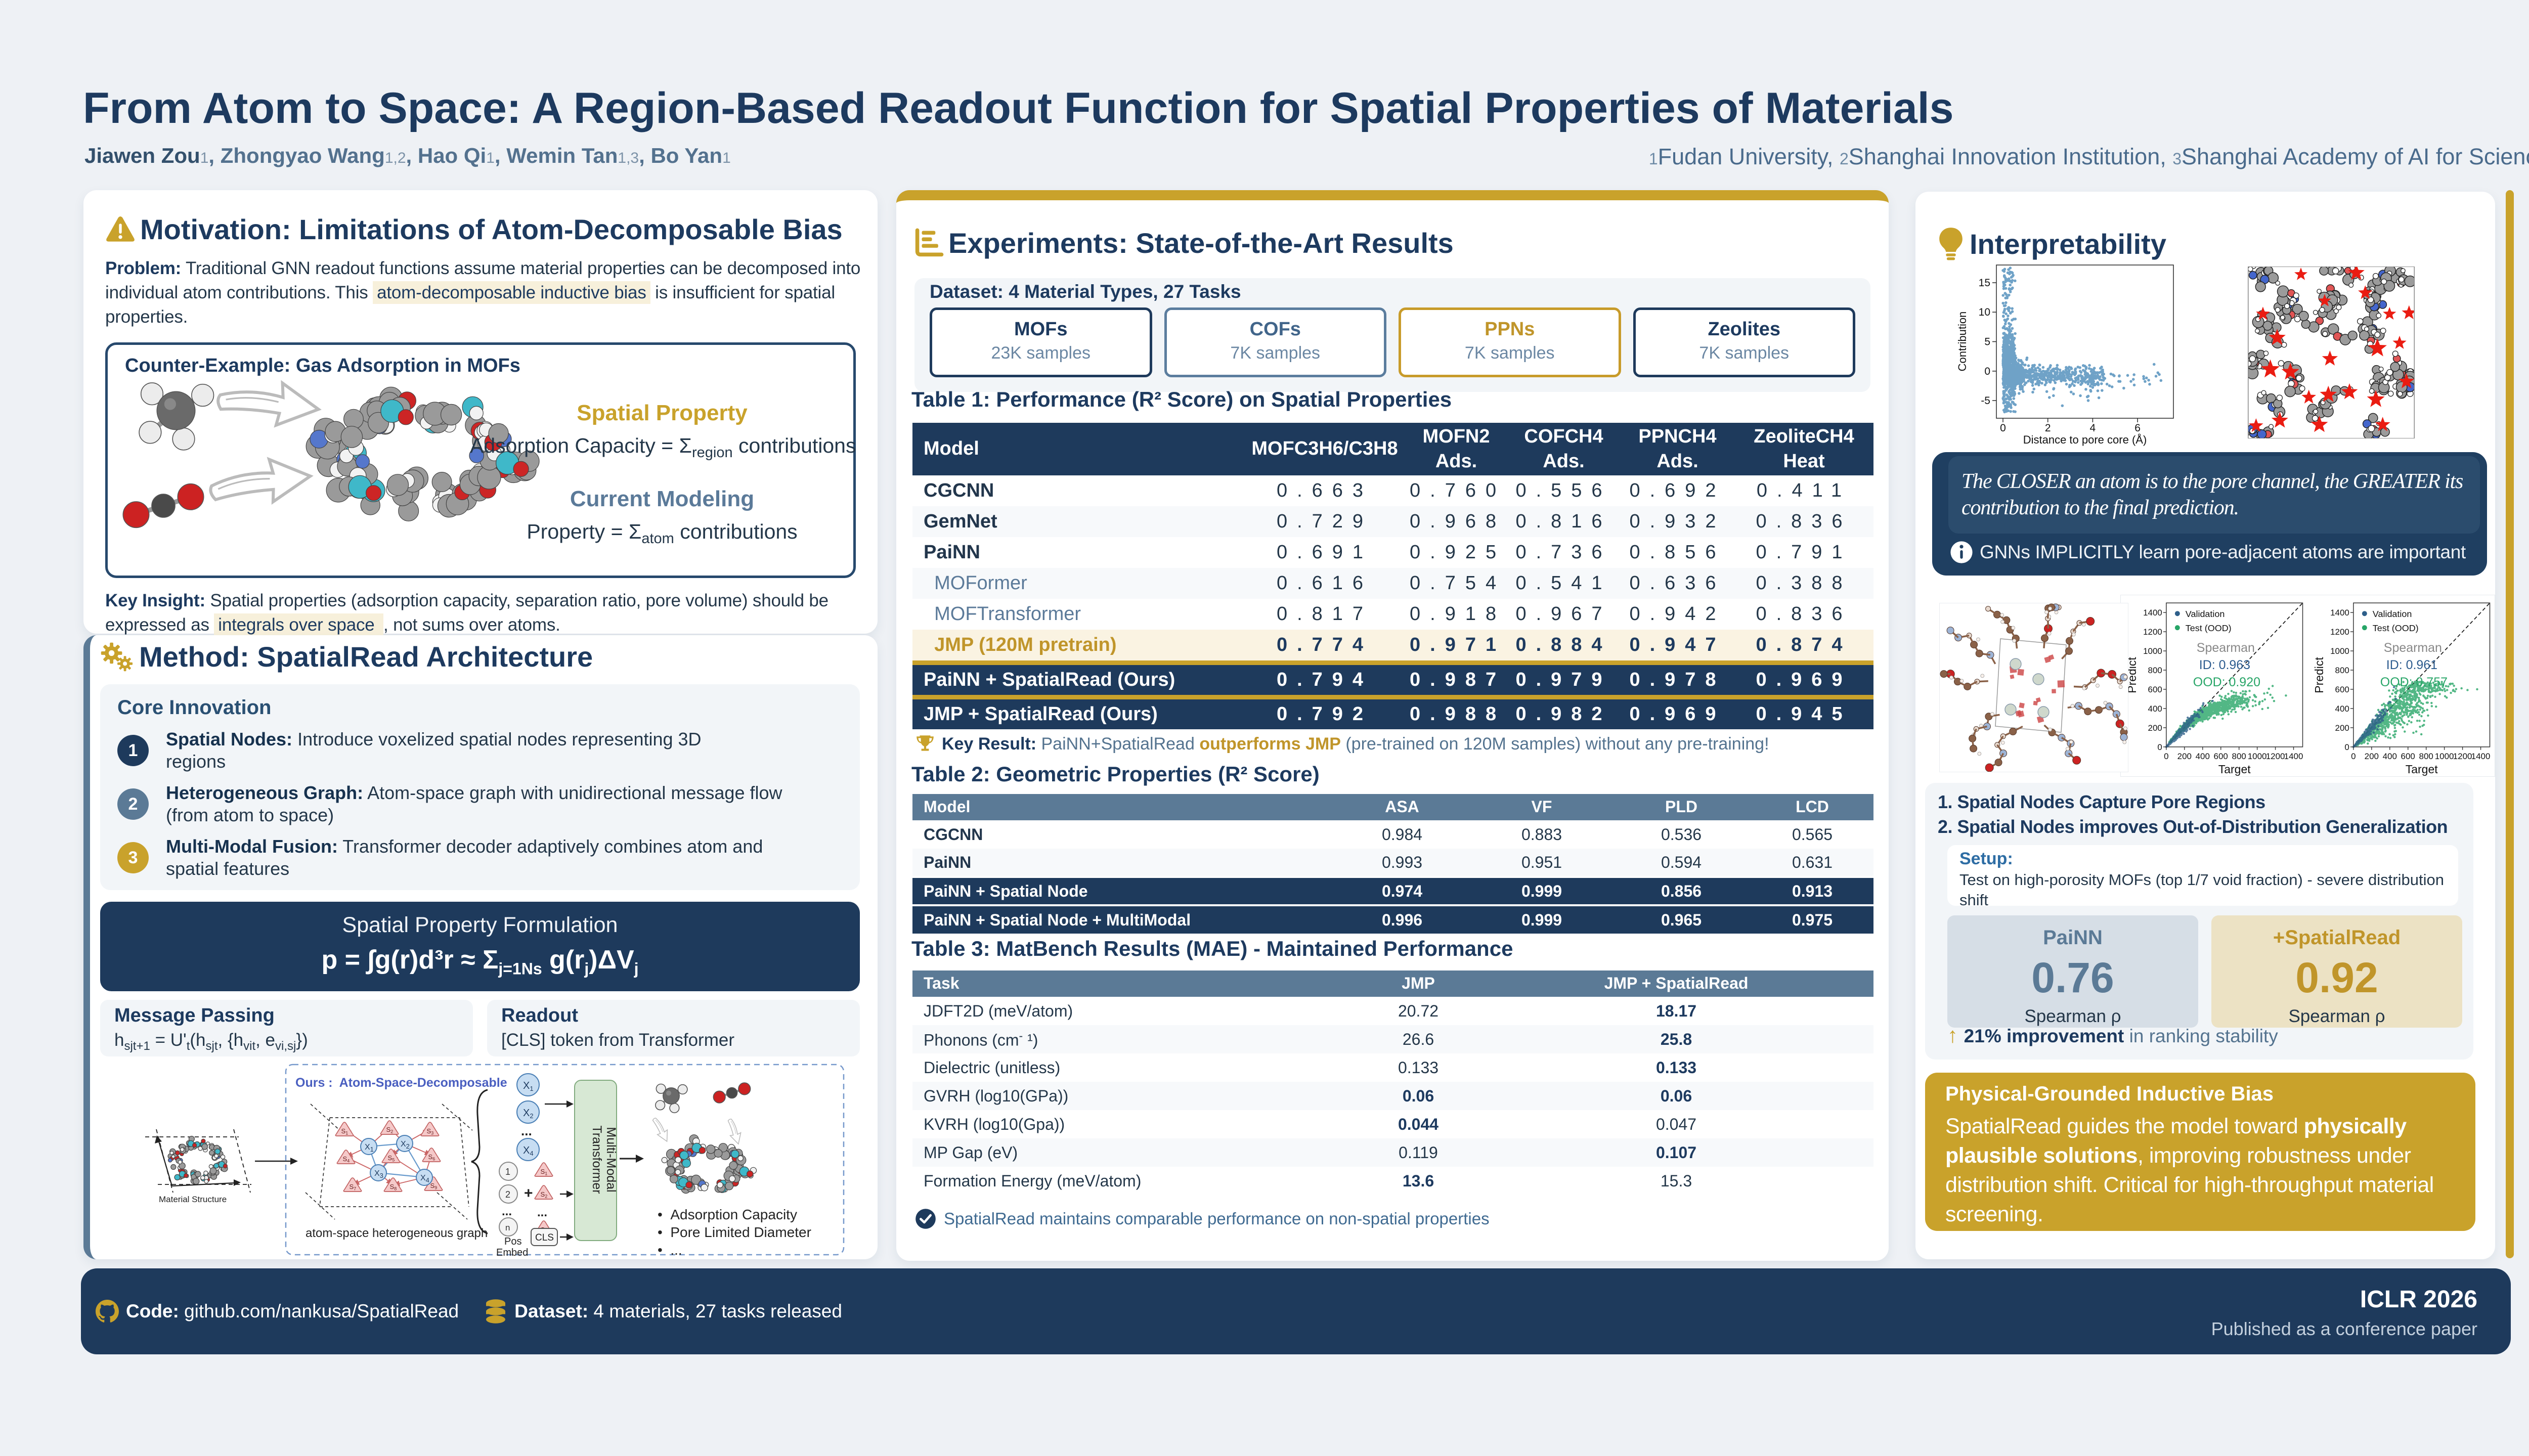 The image size is (2529, 1456). What do you see at coordinates (2093, 428) in the screenshot?
I see `svg-text: 4` at bounding box center [2093, 428].